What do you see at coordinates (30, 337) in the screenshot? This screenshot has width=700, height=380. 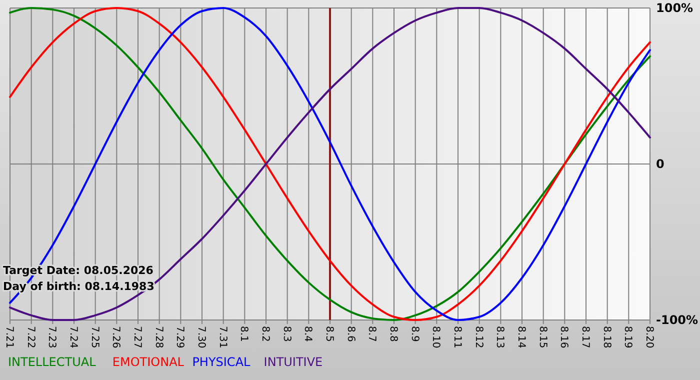 I see `x-tick-label: 7.22` at bounding box center [30, 337].